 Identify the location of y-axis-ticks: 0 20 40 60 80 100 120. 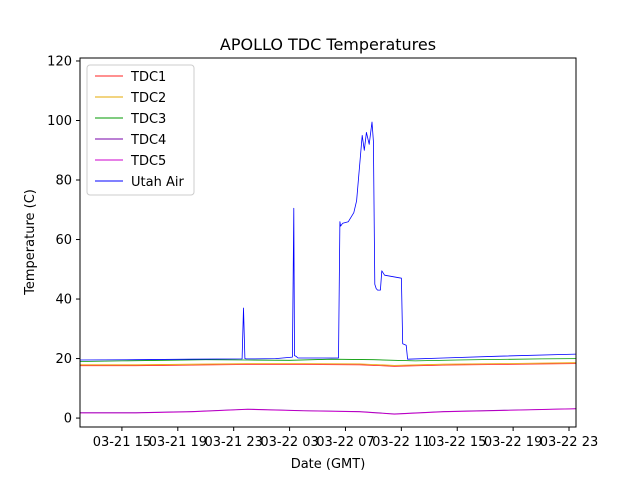
(63, 240).